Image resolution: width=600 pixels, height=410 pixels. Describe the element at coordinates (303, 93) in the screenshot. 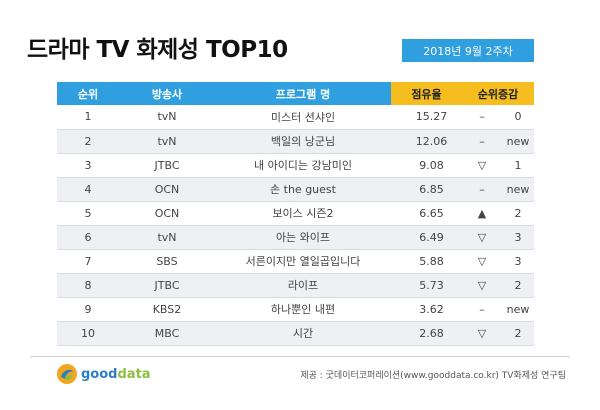

I see `header-program: 프로그램 명` at that location.